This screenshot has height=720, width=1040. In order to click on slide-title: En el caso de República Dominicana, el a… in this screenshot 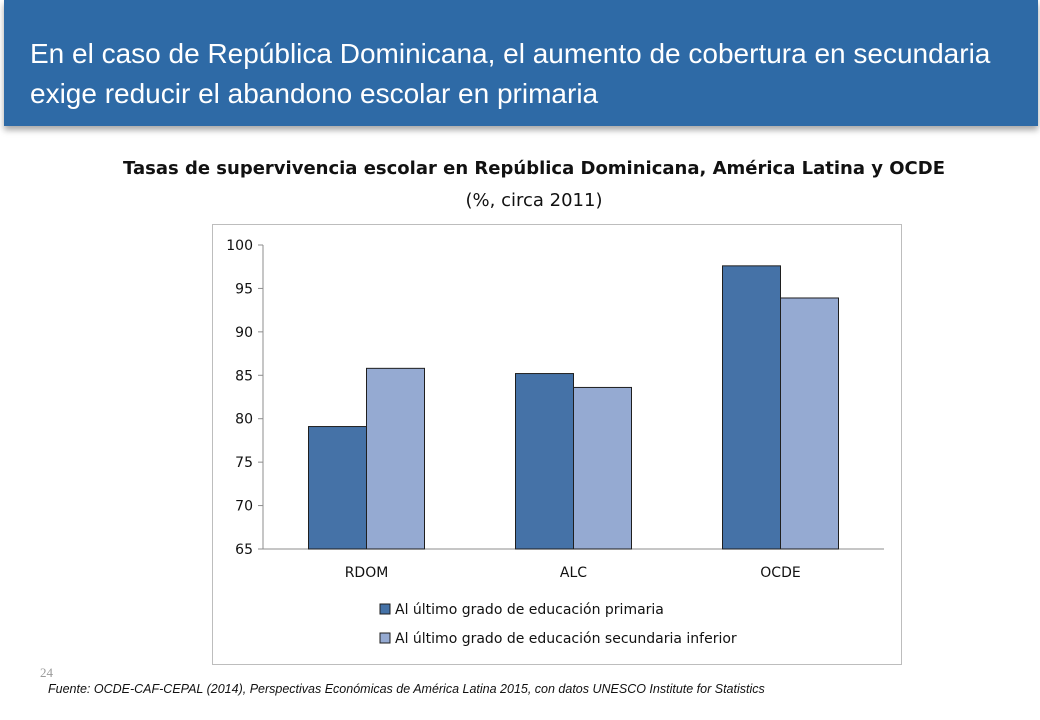, I will do `click(510, 73)`.